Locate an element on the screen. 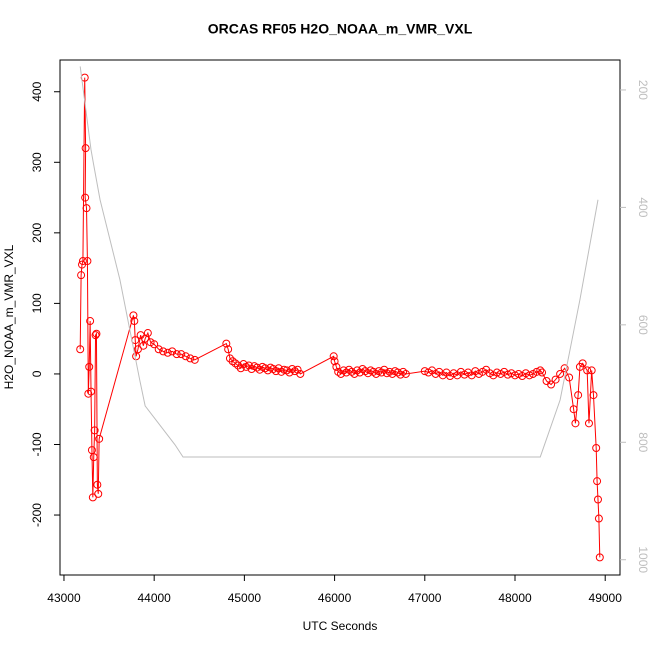  x-tick-label: 44000 is located at coordinates (154, 598).